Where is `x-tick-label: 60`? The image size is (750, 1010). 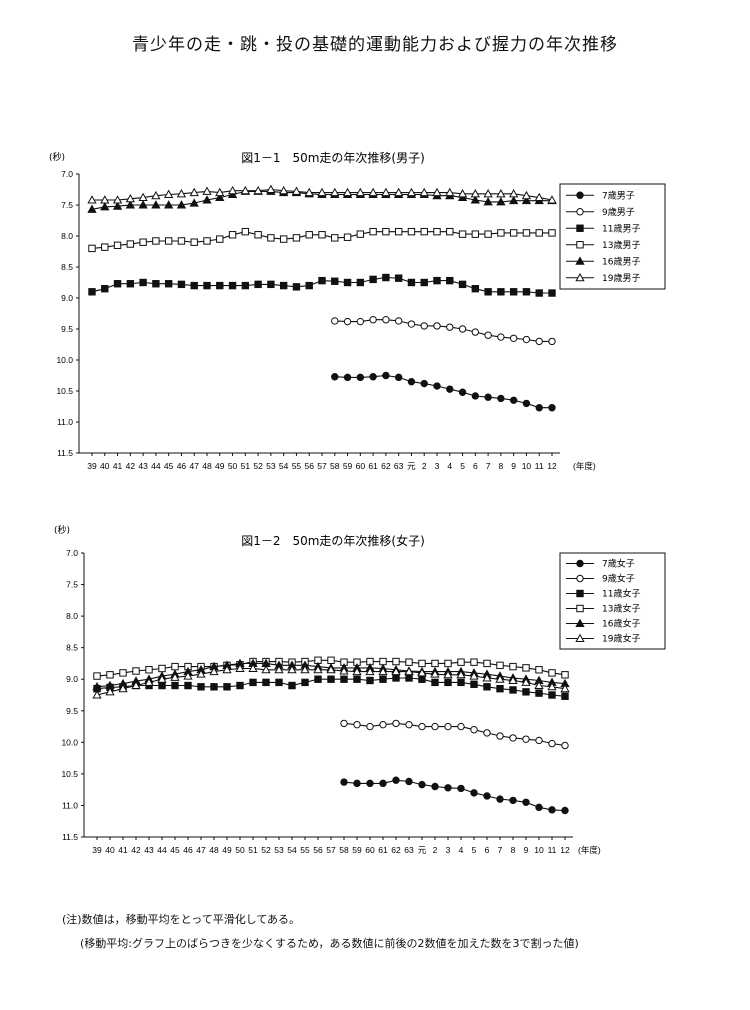 x-tick-label: 60 is located at coordinates (370, 850).